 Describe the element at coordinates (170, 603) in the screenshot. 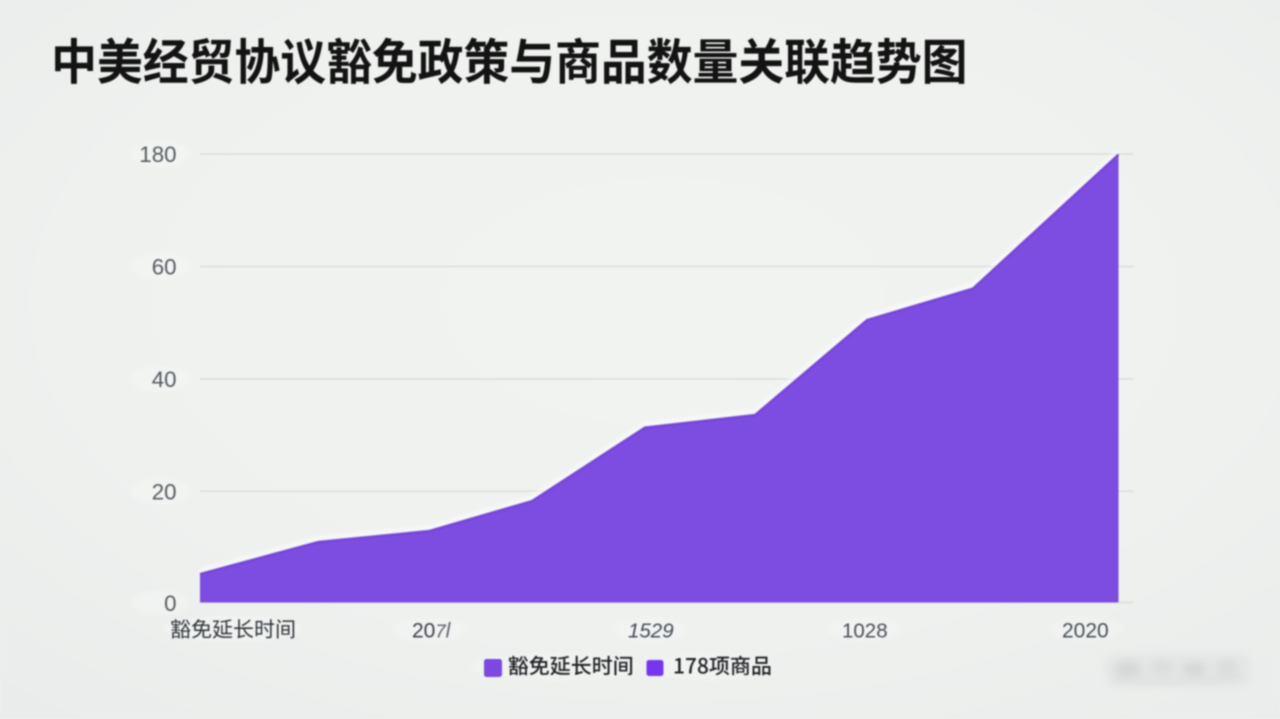

I see `svg-text: 0` at that location.